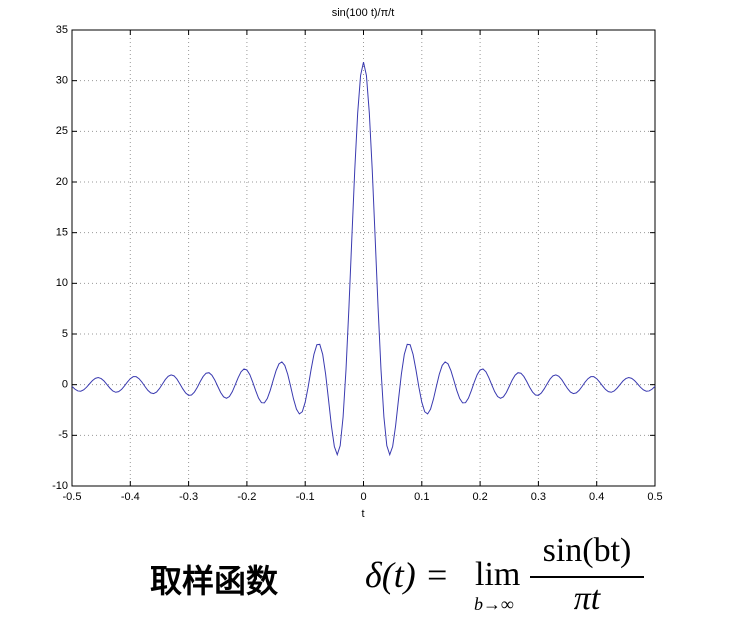 The image size is (740, 630). I want to click on y-tick-label: 35, so click(62, 30).